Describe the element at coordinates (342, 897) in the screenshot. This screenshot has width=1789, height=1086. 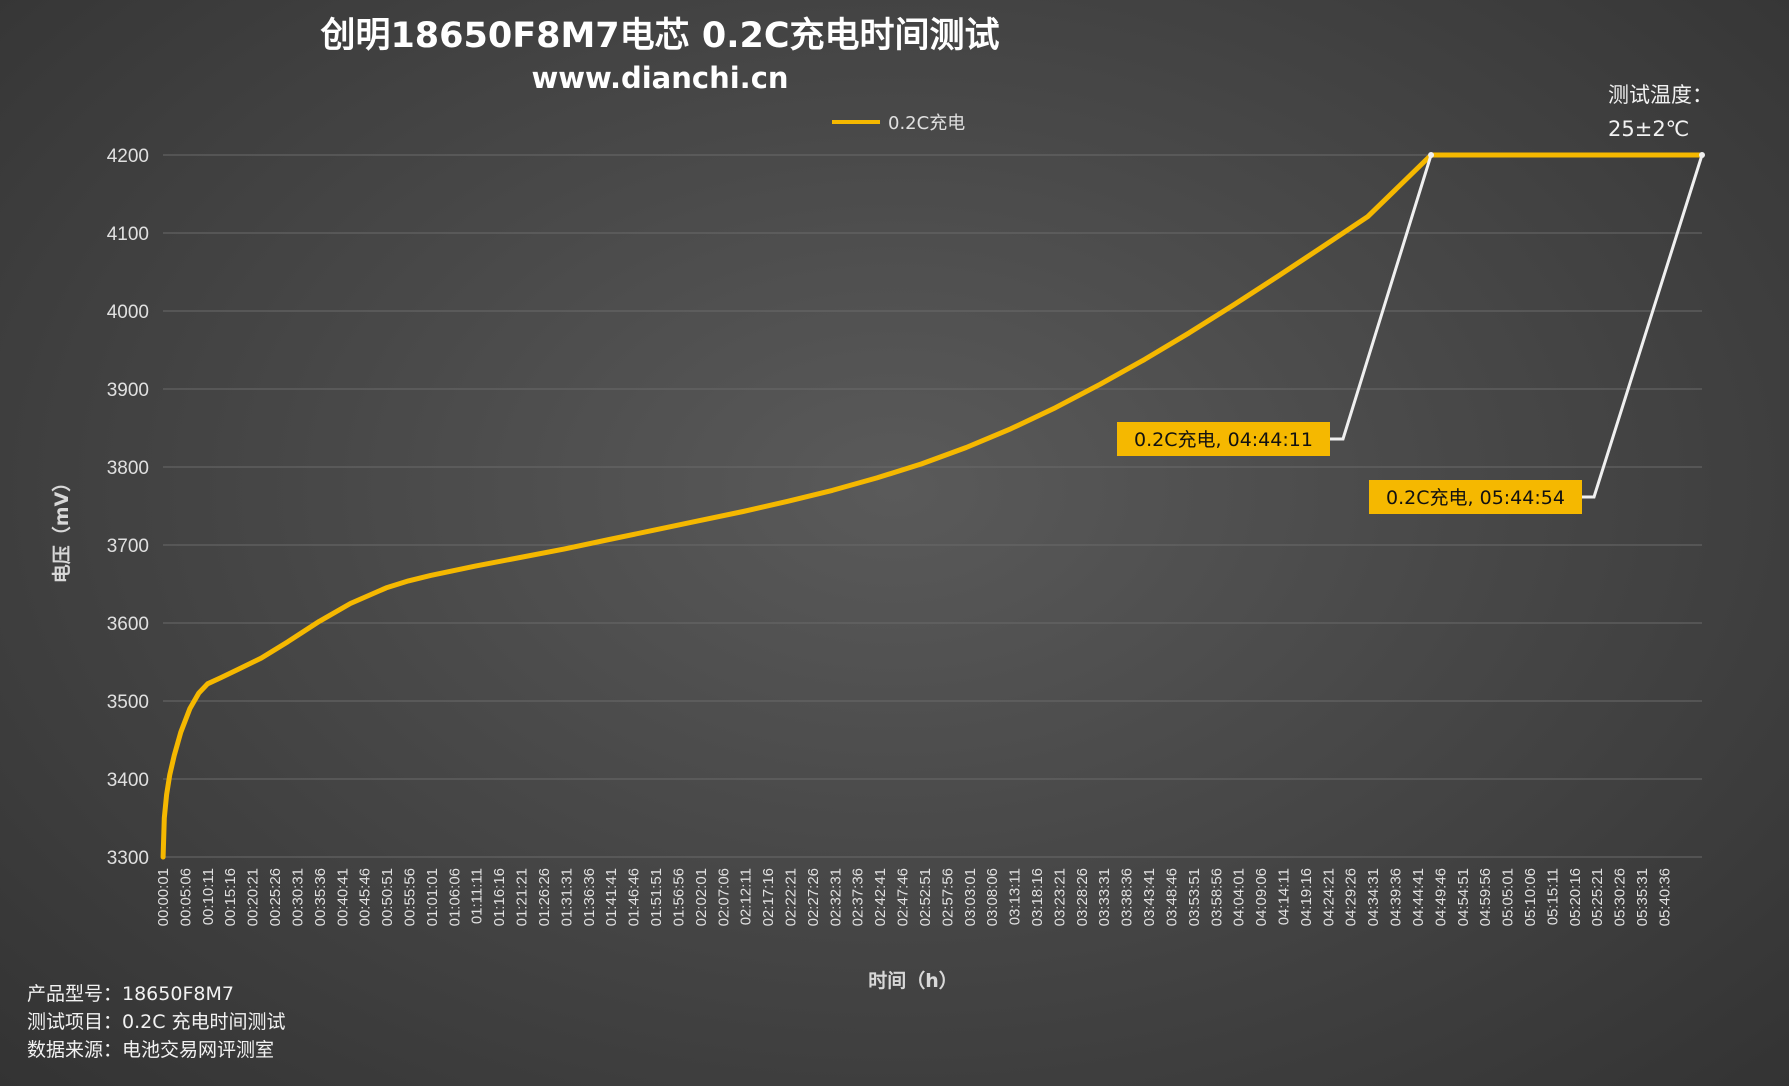
I see `x-tick-label: 00:40:41` at that location.